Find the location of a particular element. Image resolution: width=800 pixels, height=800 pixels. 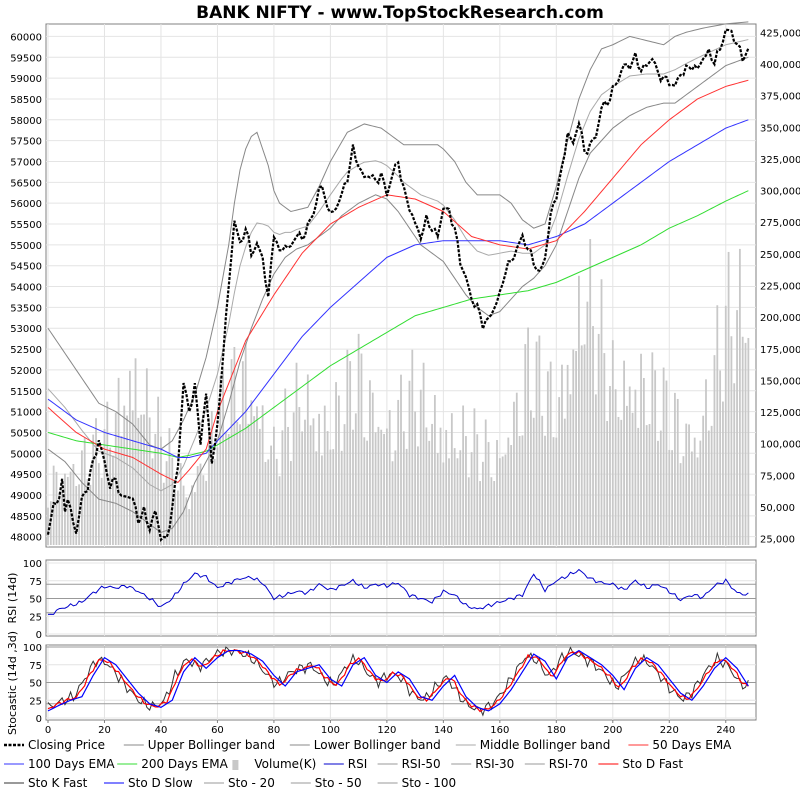

x-tick-label: 120 is located at coordinates (386, 730).